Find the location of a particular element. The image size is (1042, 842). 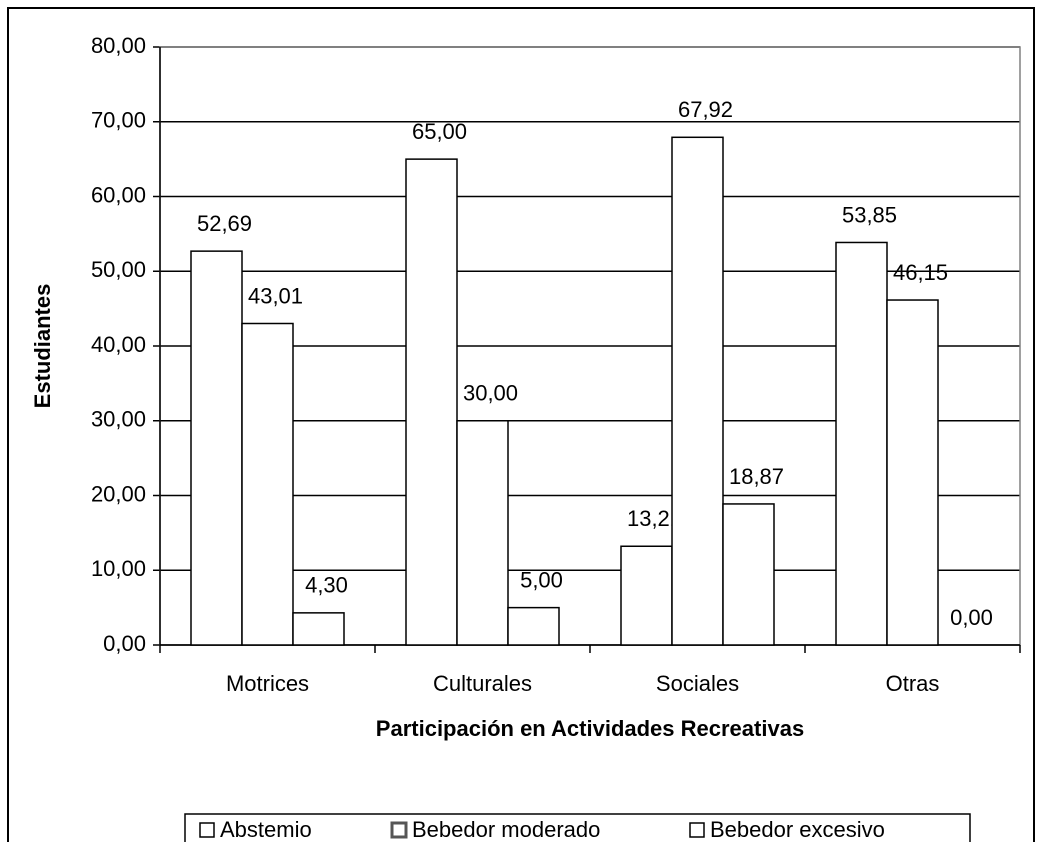

x-tick-label: Culturales is located at coordinates (482, 683).